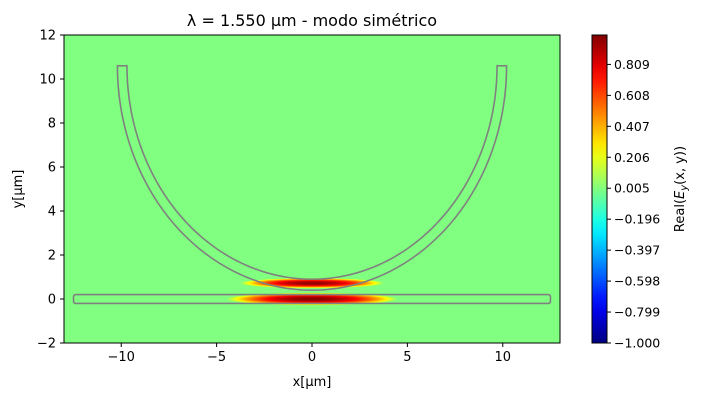 This screenshot has width=702, height=400. I want to click on field-heatmap, so click(312, 292).